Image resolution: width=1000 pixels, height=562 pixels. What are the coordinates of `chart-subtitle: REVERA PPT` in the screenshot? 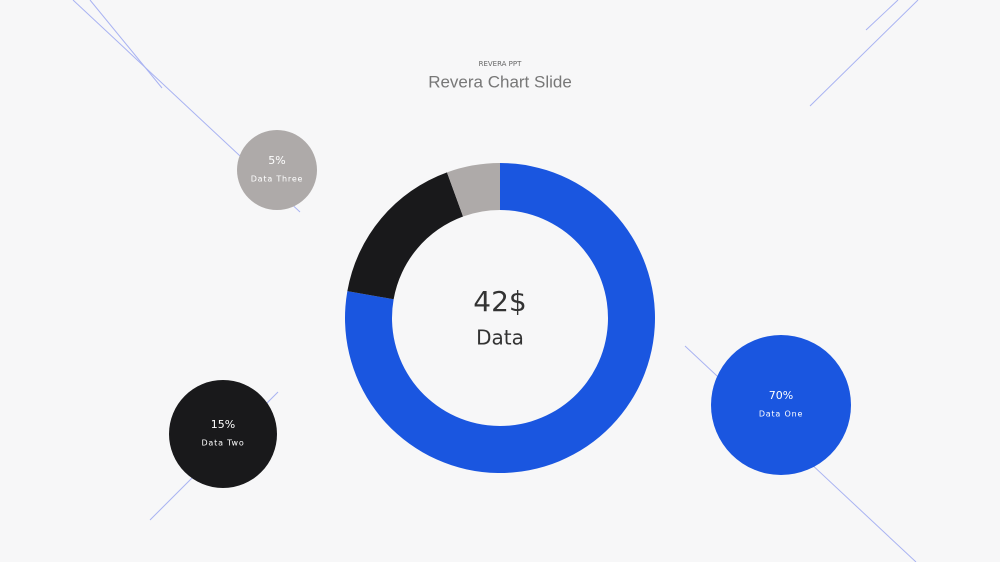 It's located at (501, 64).